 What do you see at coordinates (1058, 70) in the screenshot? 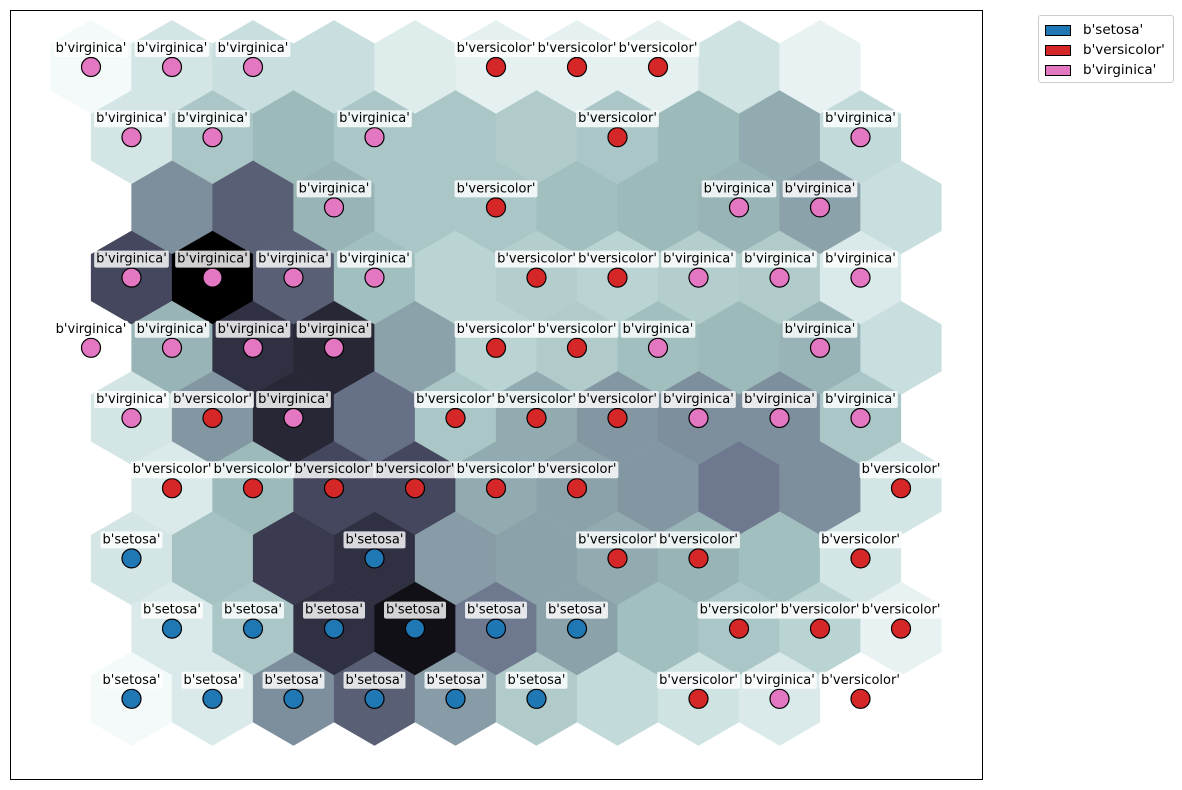
I see `legend-swatch-virginica` at bounding box center [1058, 70].